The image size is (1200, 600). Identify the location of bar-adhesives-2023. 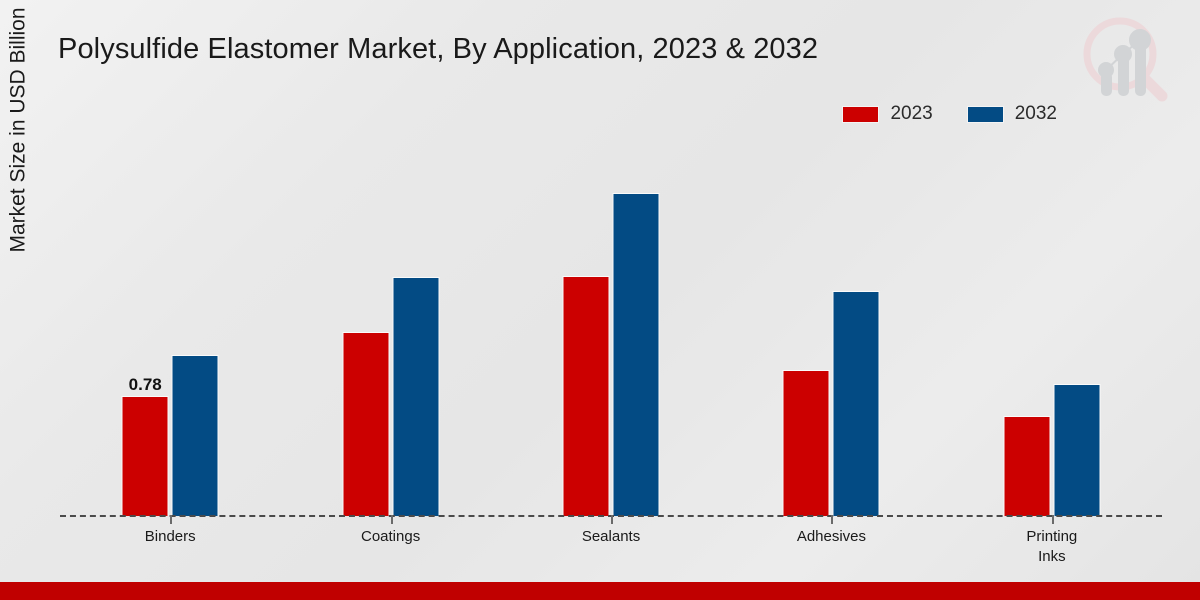
(806, 443).